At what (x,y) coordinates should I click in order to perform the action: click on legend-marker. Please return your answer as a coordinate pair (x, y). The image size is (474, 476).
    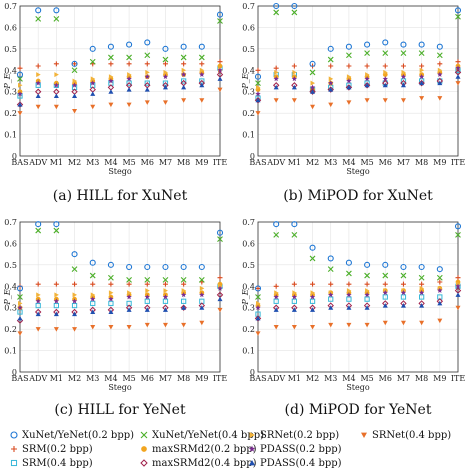
    Looking at the image, I should click on (144, 449).